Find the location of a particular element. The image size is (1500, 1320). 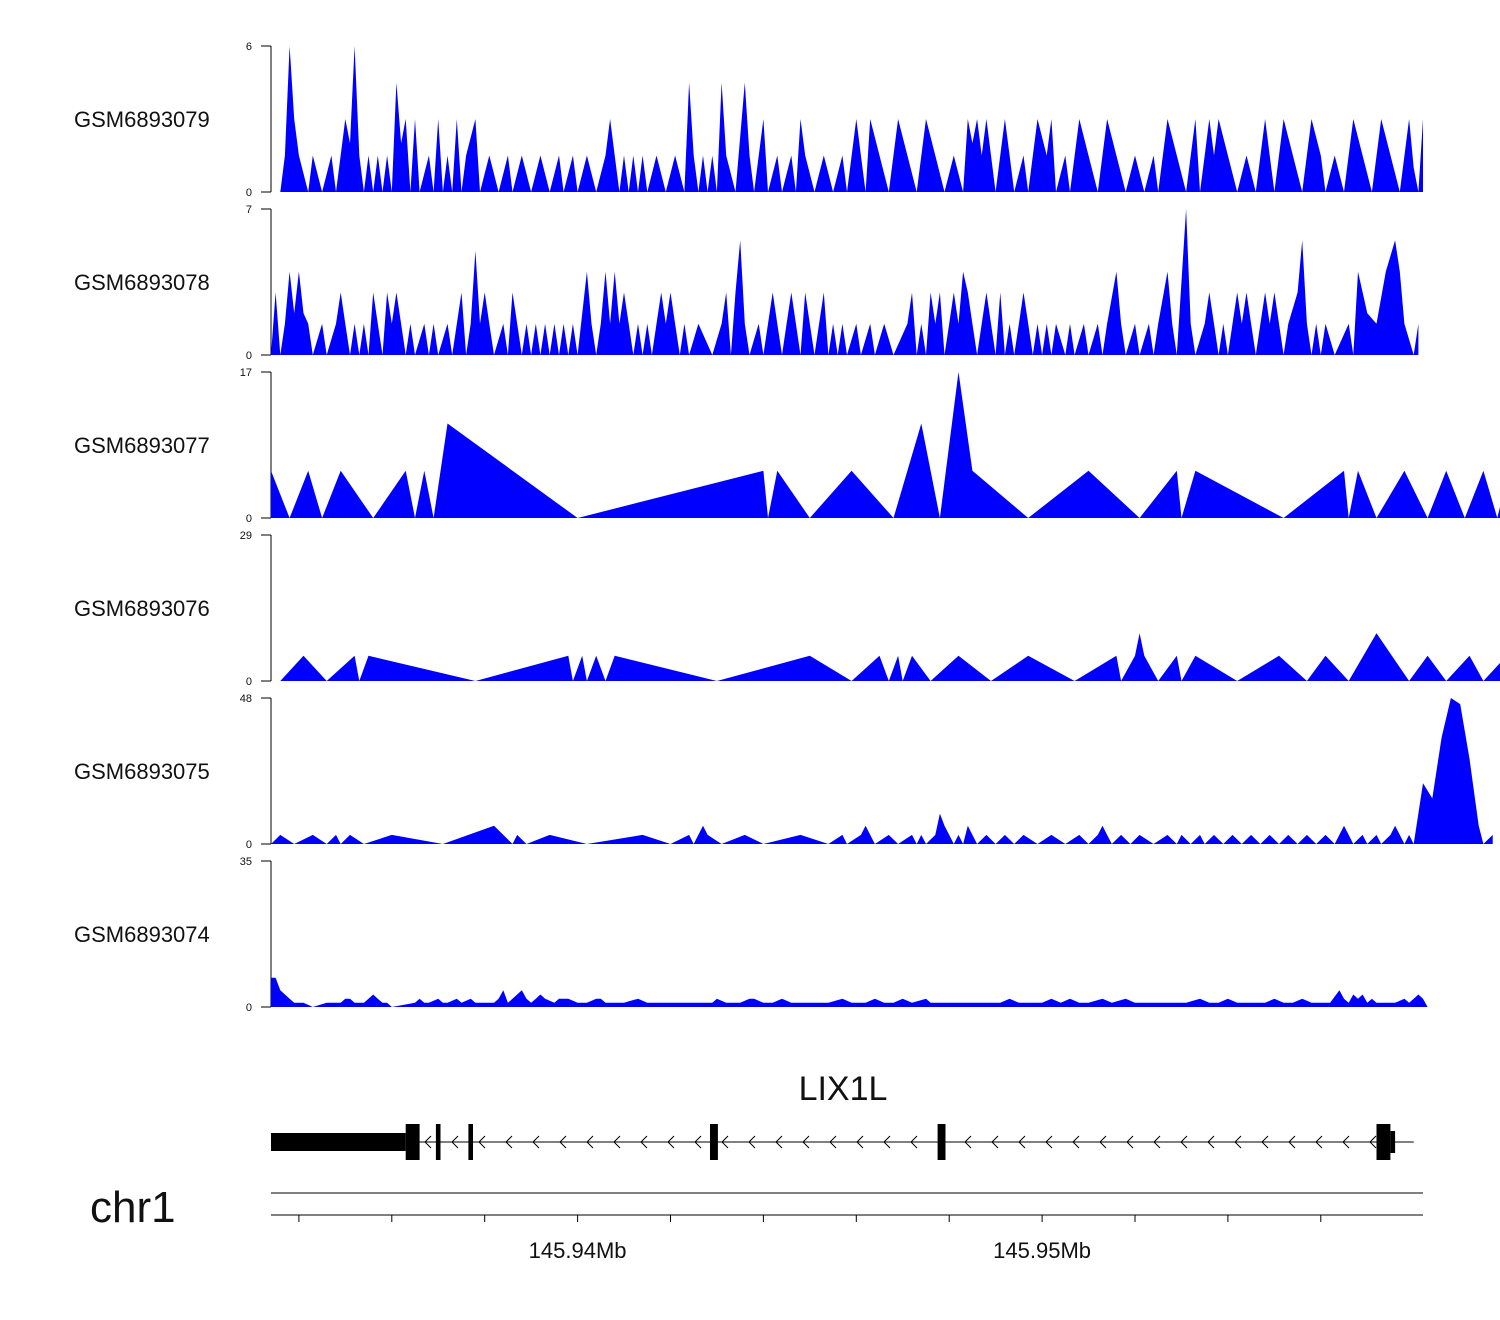

track-GSM6893076: GSM6893076 29 0 is located at coordinates (787, 609).